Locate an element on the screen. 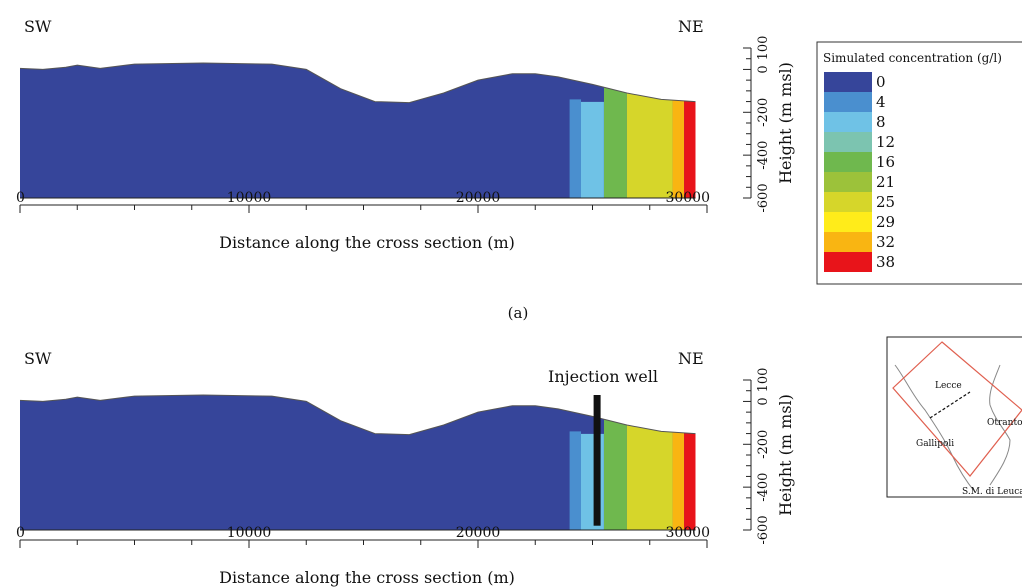  legend-label: 25 is located at coordinates (885, 202).